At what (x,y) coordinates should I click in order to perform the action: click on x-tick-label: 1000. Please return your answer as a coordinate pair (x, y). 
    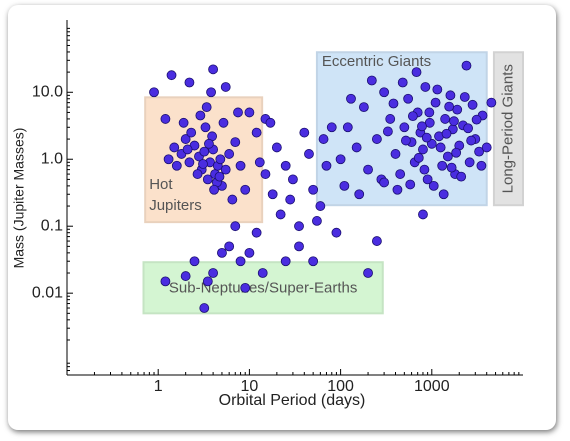
    Looking at the image, I should click on (432, 386).